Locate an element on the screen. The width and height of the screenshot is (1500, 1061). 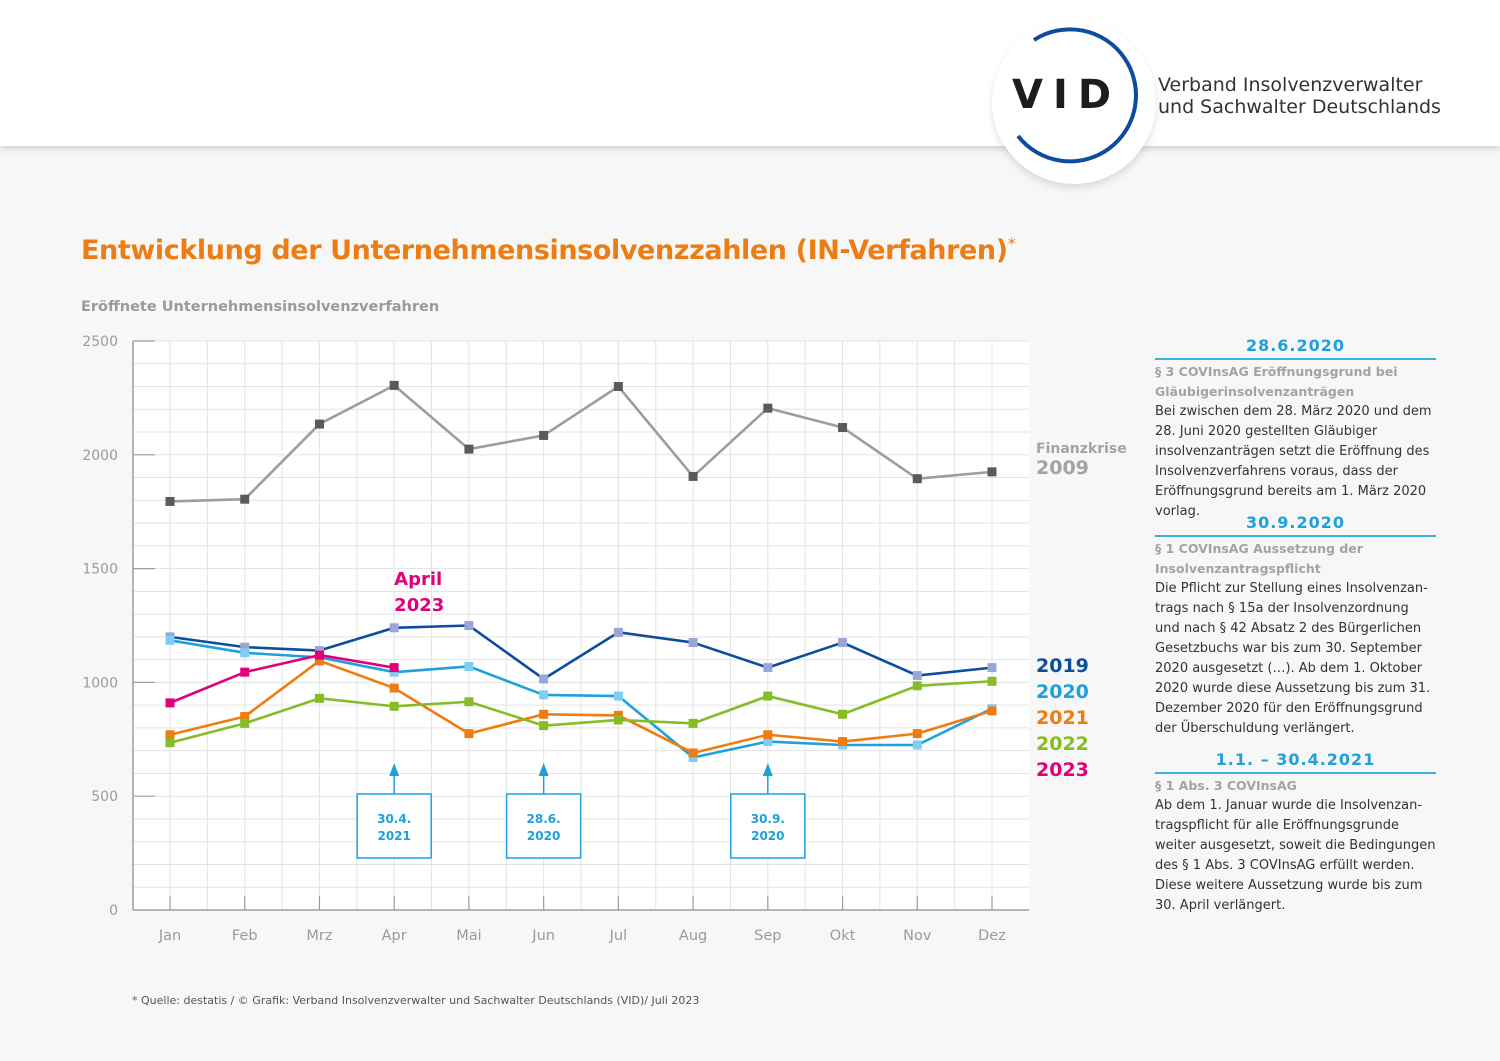
x-tick-label: Dez is located at coordinates (992, 936).